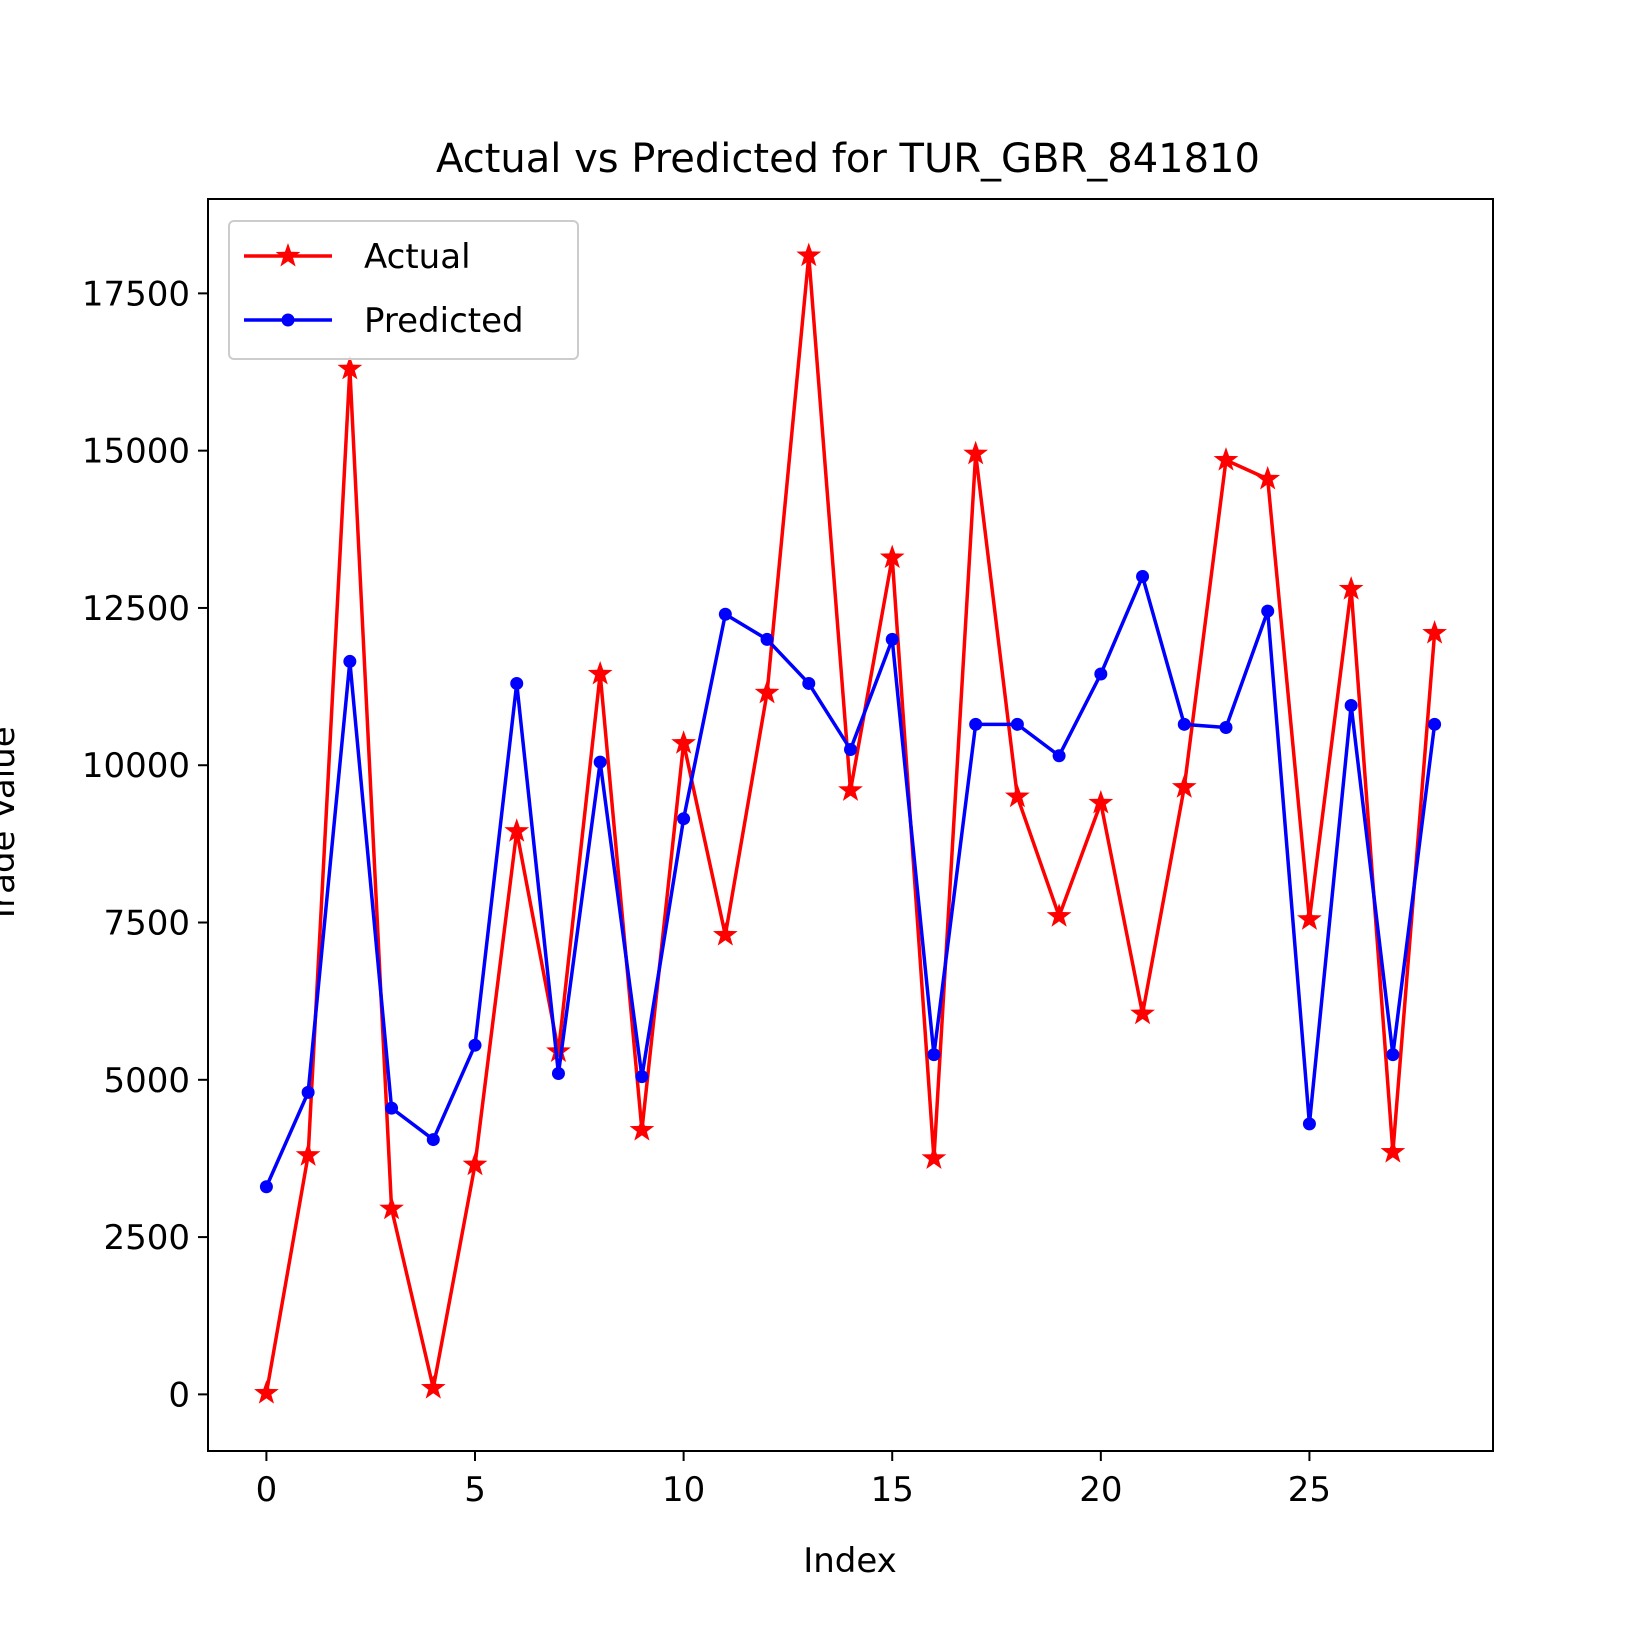 Image resolution: width=1650 pixels, height=1650 pixels. I want to click on x-tick-label-5: 25, so click(1309, 1490).